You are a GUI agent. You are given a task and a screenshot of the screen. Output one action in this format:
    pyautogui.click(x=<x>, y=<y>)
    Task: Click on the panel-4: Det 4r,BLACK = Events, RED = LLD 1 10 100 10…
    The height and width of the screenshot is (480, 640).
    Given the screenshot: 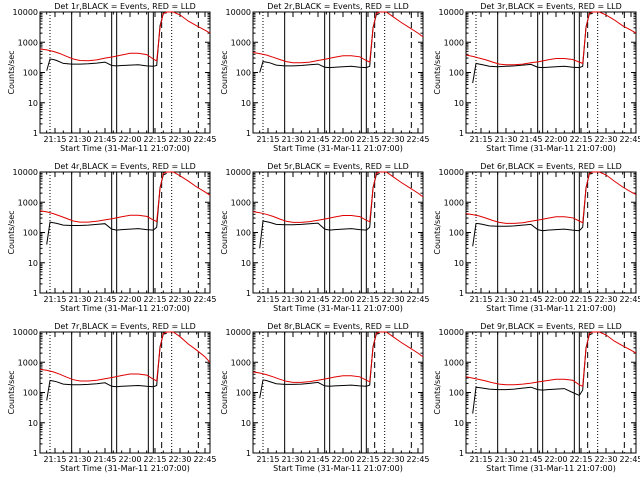 What is the action you would take?
    pyautogui.click(x=112, y=237)
    